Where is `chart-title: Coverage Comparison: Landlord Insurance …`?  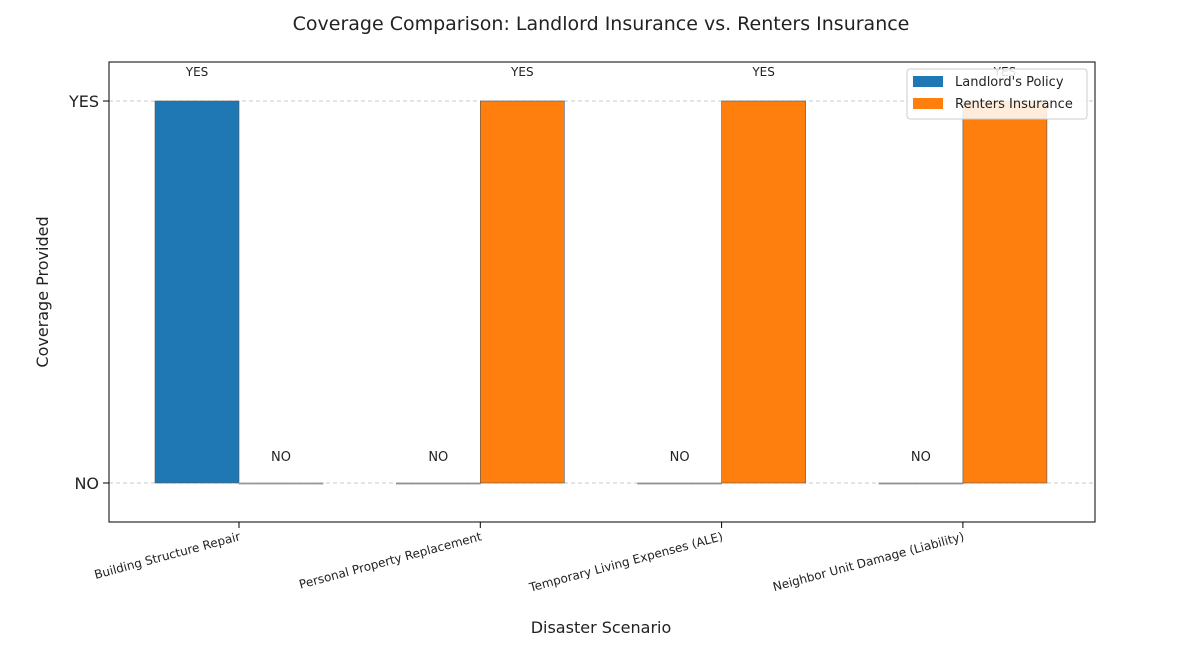 chart-title: Coverage Comparison: Landlord Insurance … is located at coordinates (601, 24).